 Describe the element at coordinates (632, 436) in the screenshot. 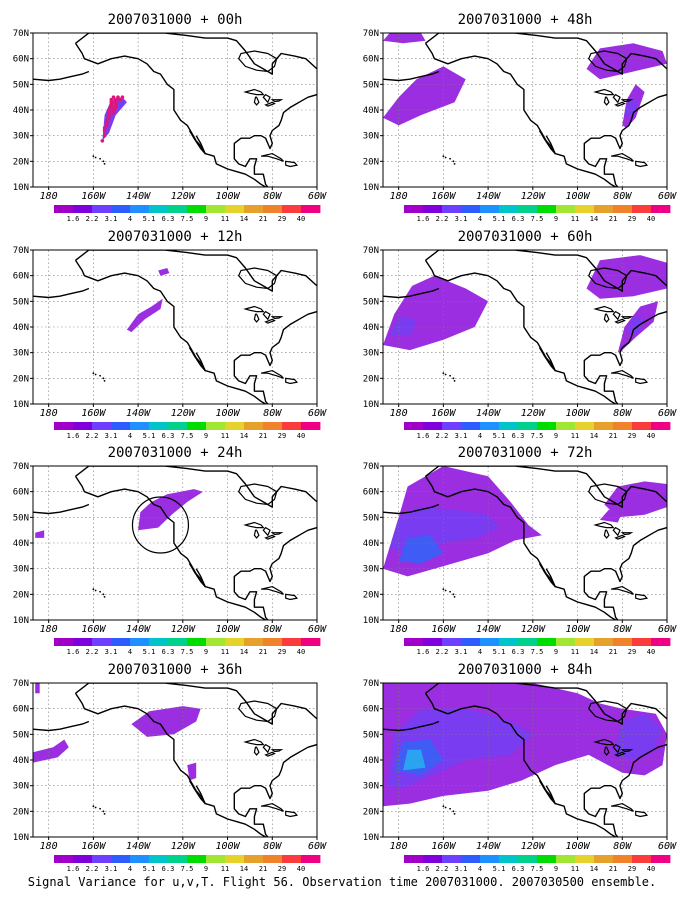

I see `colorbar-label: 29` at that location.